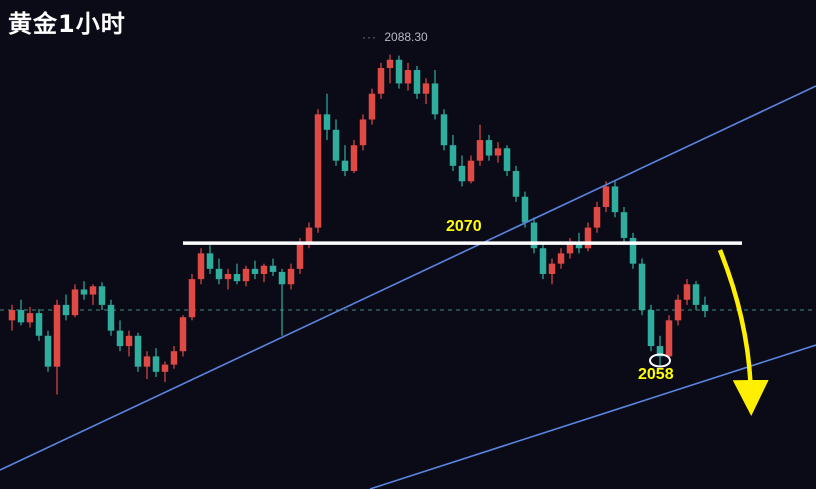  I want to click on resistance-price-label: 2070, so click(464, 226).